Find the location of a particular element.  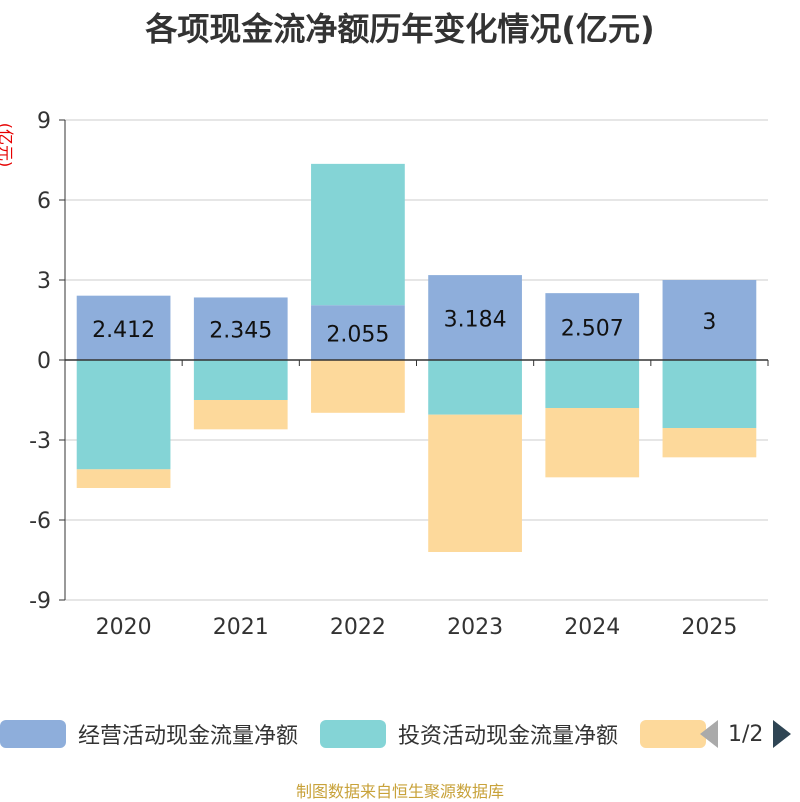

legend-page-indicator: 1/2 is located at coordinates (746, 734).